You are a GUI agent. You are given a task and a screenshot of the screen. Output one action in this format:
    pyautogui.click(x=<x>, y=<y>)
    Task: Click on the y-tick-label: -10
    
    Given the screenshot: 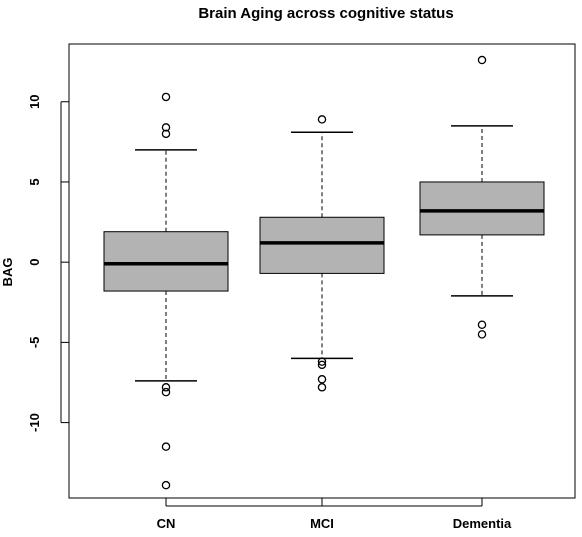 What is the action you would take?
    pyautogui.click(x=34, y=422)
    